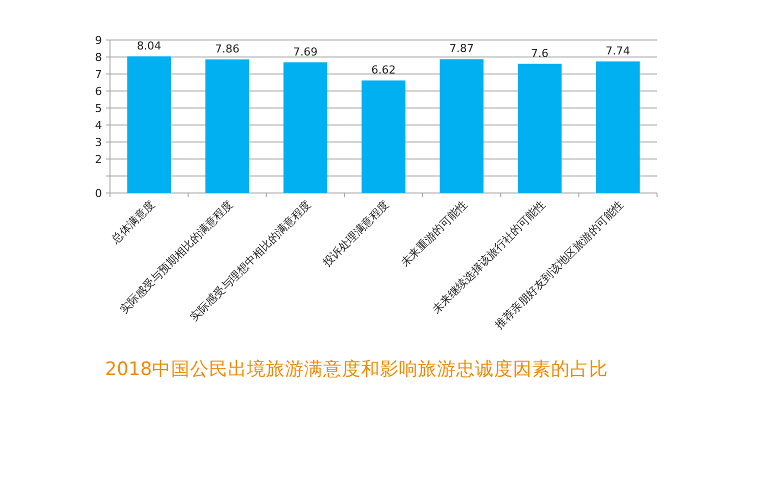 The height and width of the screenshot is (485, 775). I want to click on data-label: 7.87, so click(461, 49).